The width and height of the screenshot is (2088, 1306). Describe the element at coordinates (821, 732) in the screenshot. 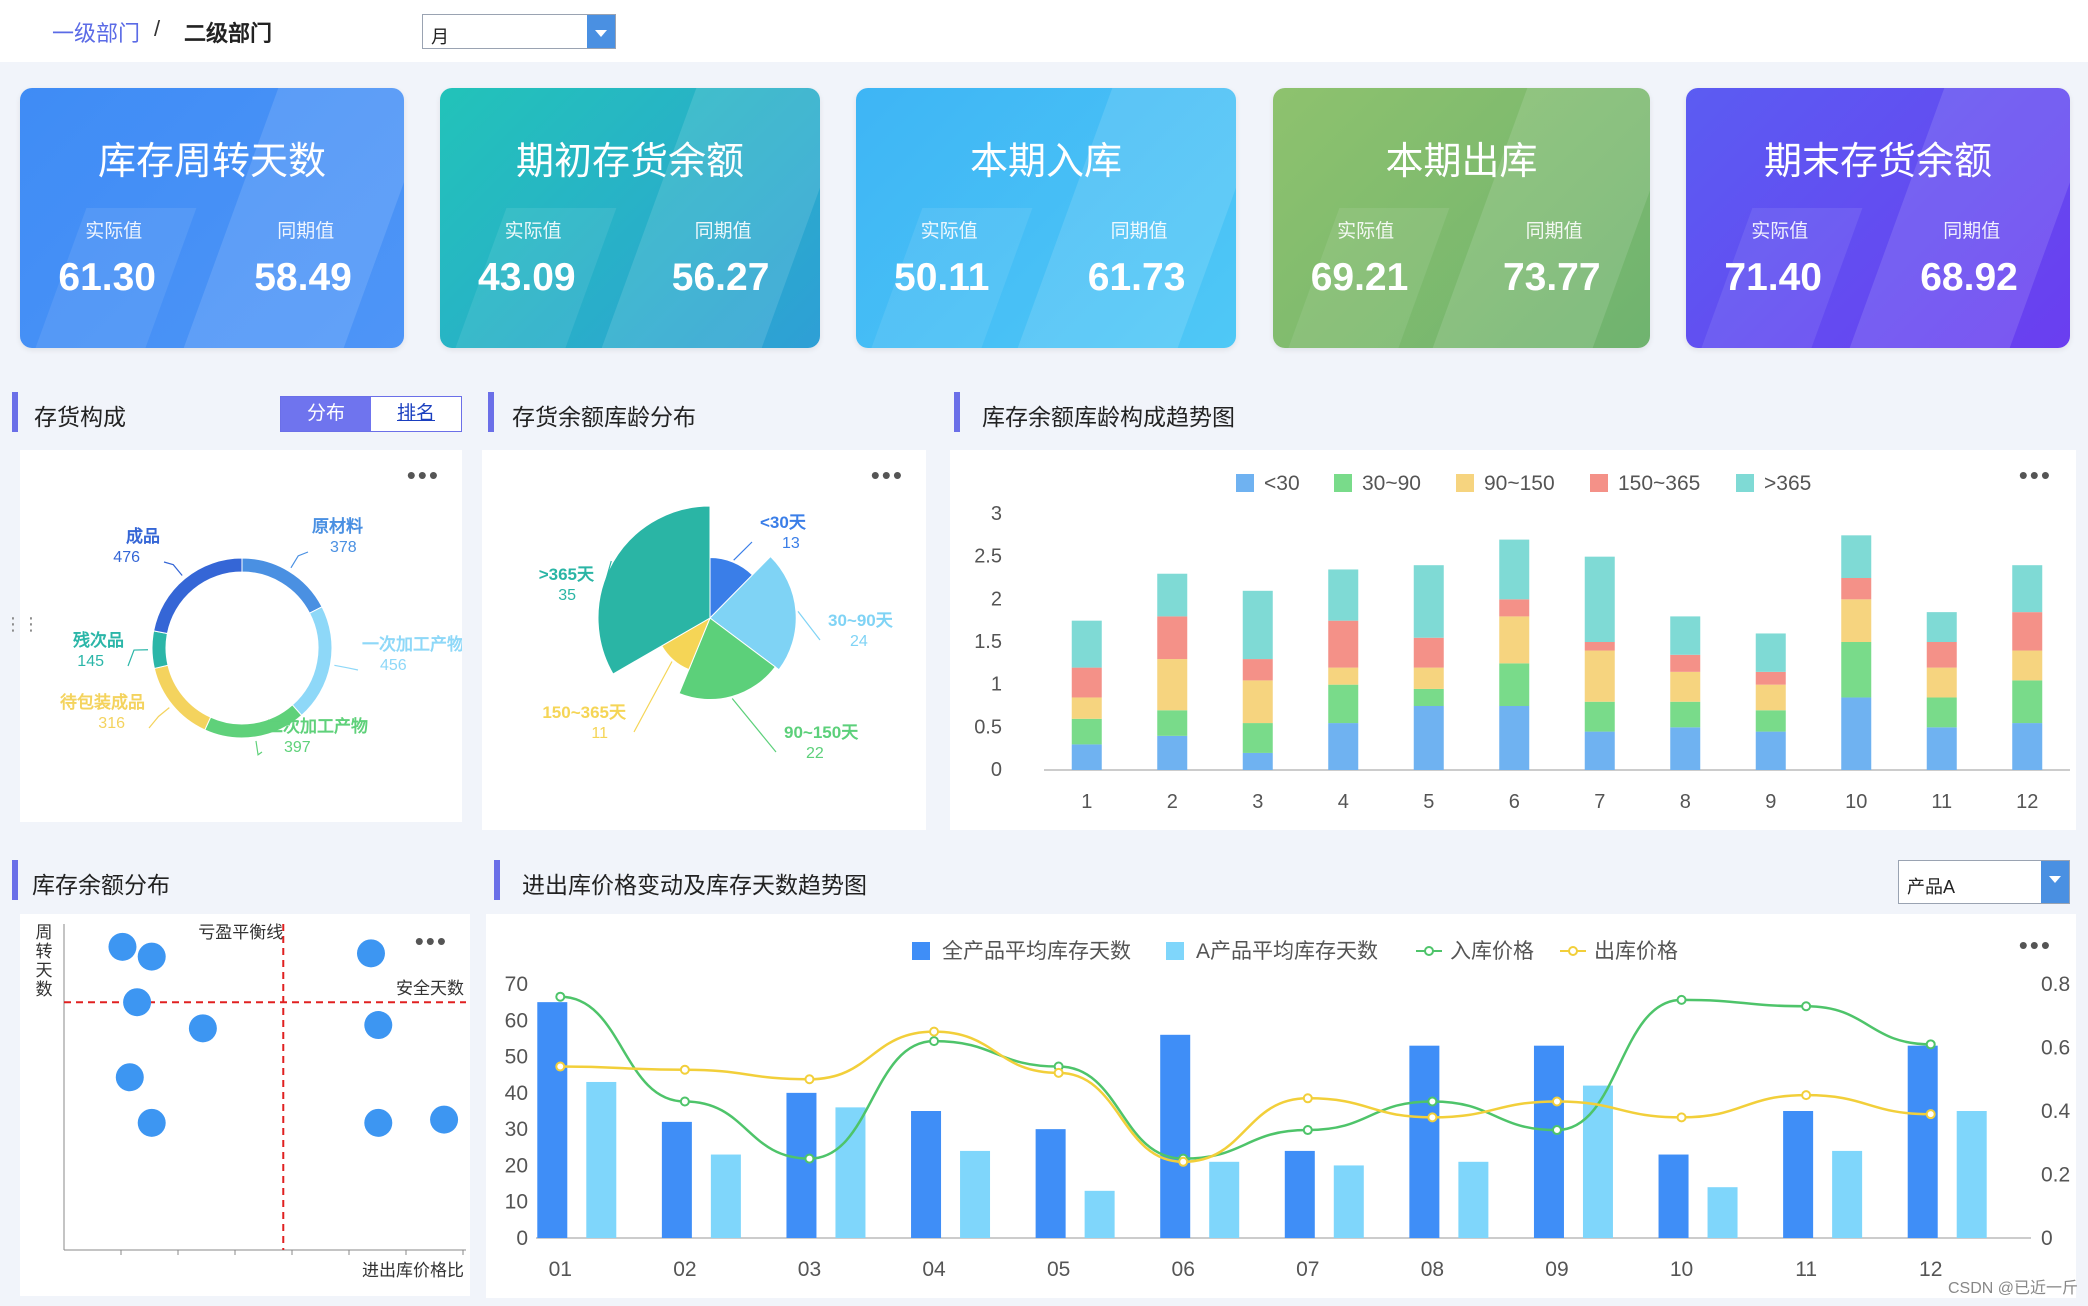

I see `slice-label: 90~150天` at that location.